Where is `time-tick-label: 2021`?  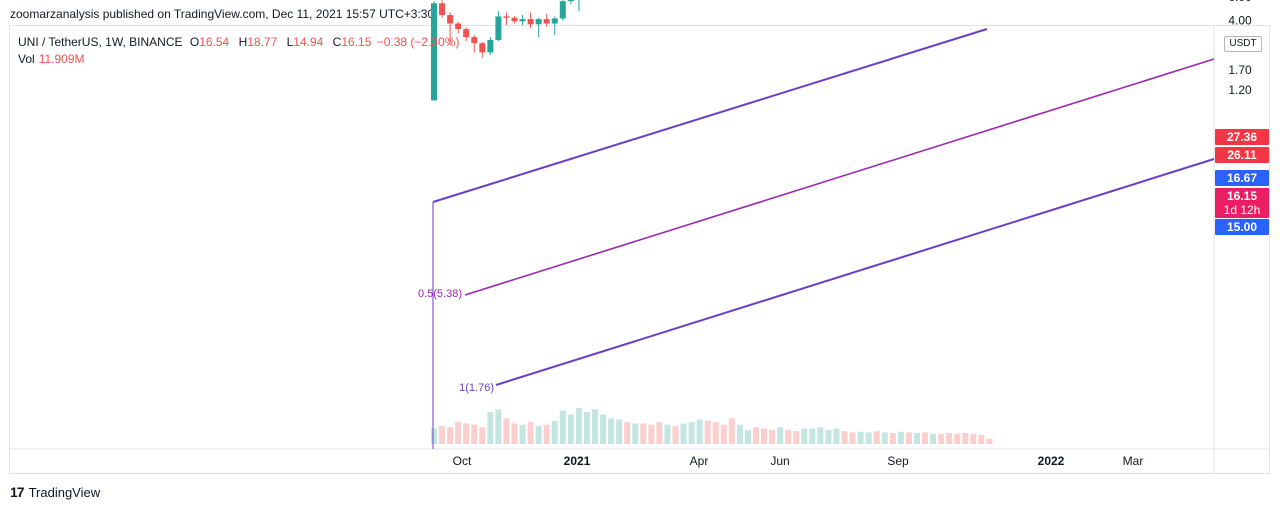
time-tick-label: 2021 is located at coordinates (577, 461).